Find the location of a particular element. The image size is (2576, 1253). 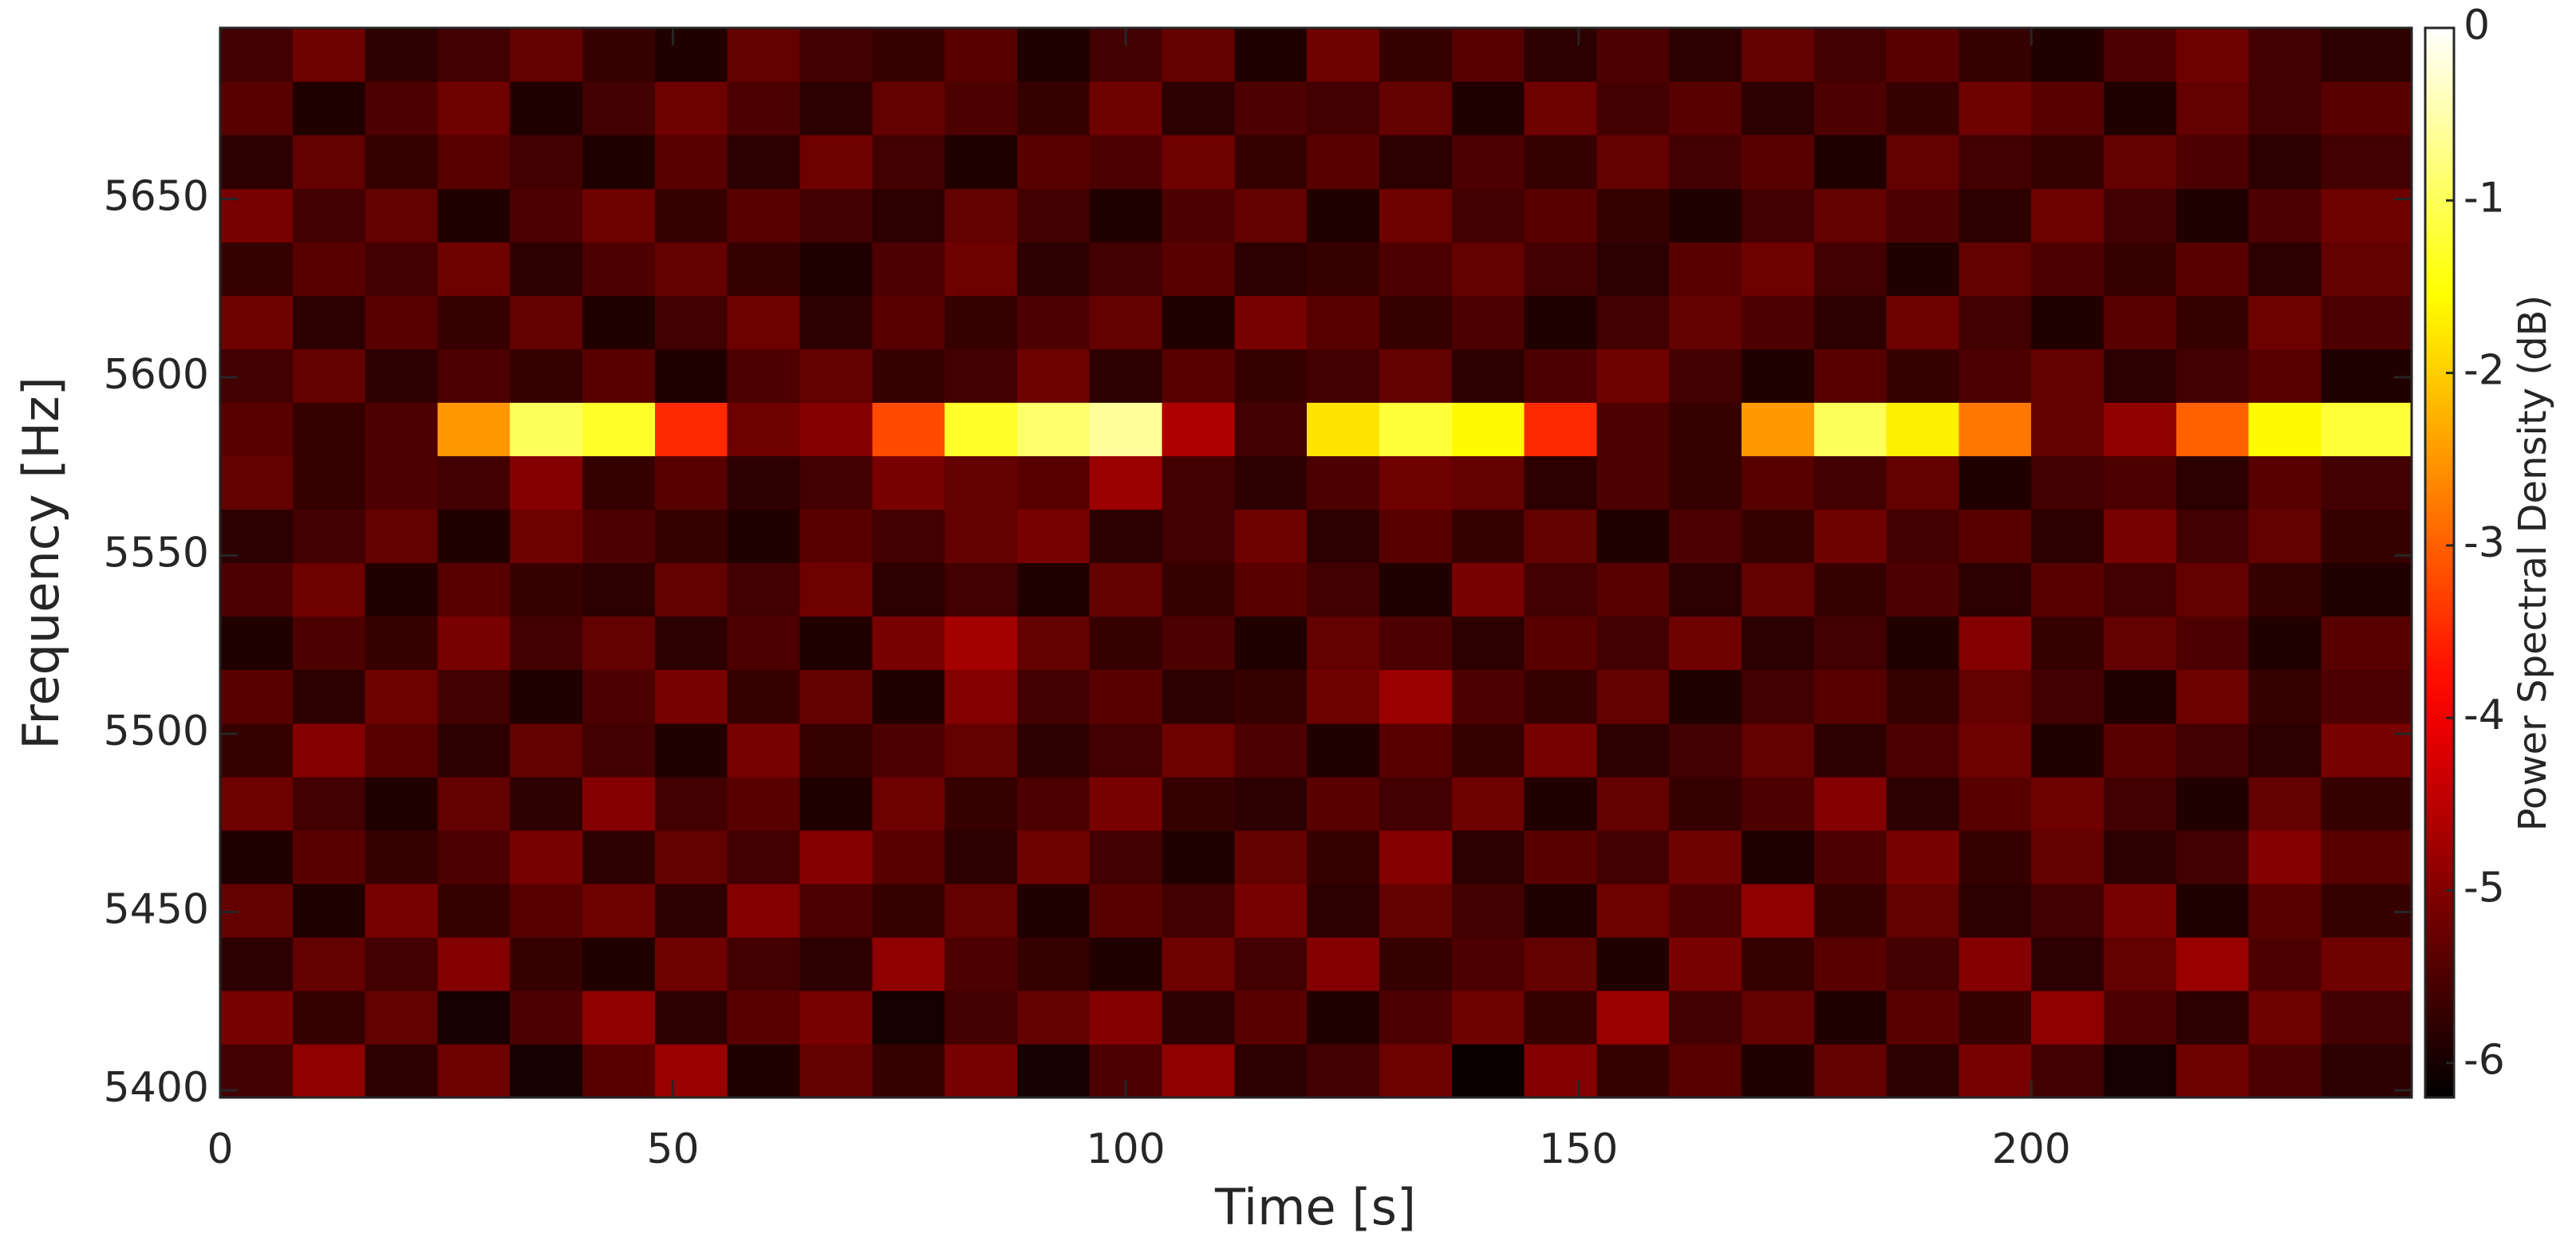

x-tick-label: 0 is located at coordinates (220, 1149).